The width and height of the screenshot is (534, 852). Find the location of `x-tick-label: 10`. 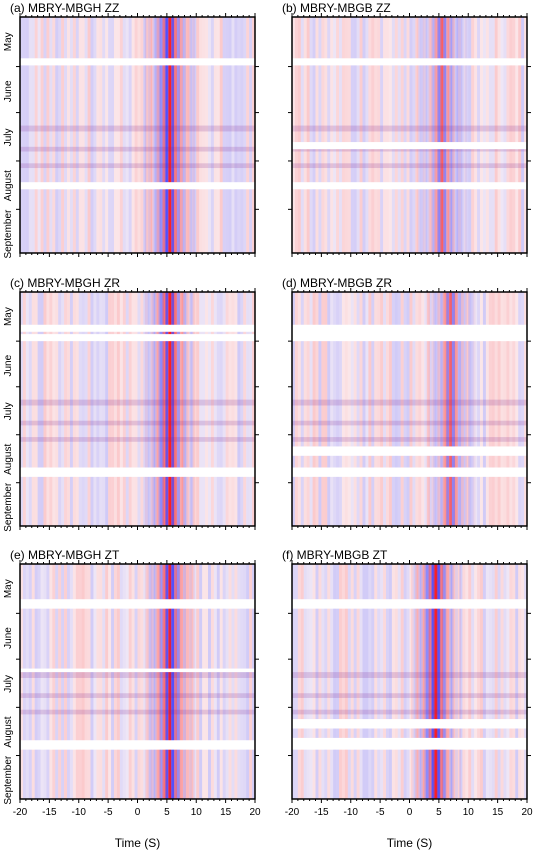

x-tick-label: 10 is located at coordinates (469, 812).